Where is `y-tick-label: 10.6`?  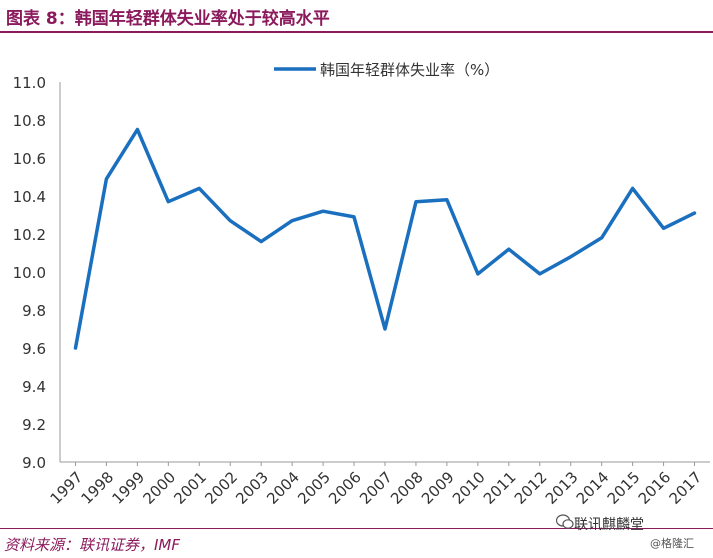 y-tick-label: 10.6 is located at coordinates (29, 159).